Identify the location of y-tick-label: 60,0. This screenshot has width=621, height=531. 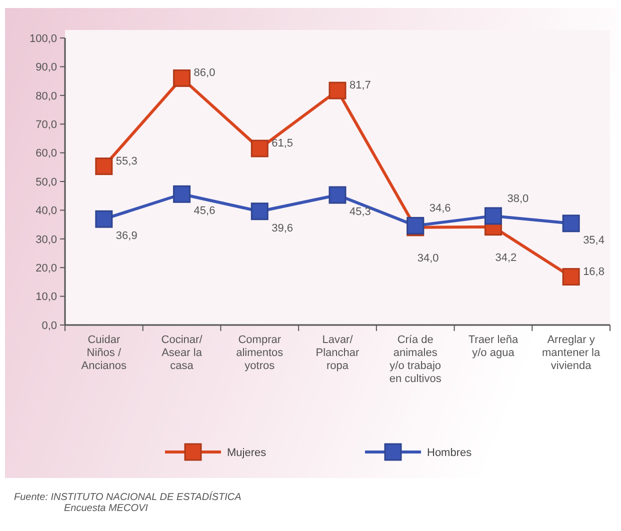
(46, 154).